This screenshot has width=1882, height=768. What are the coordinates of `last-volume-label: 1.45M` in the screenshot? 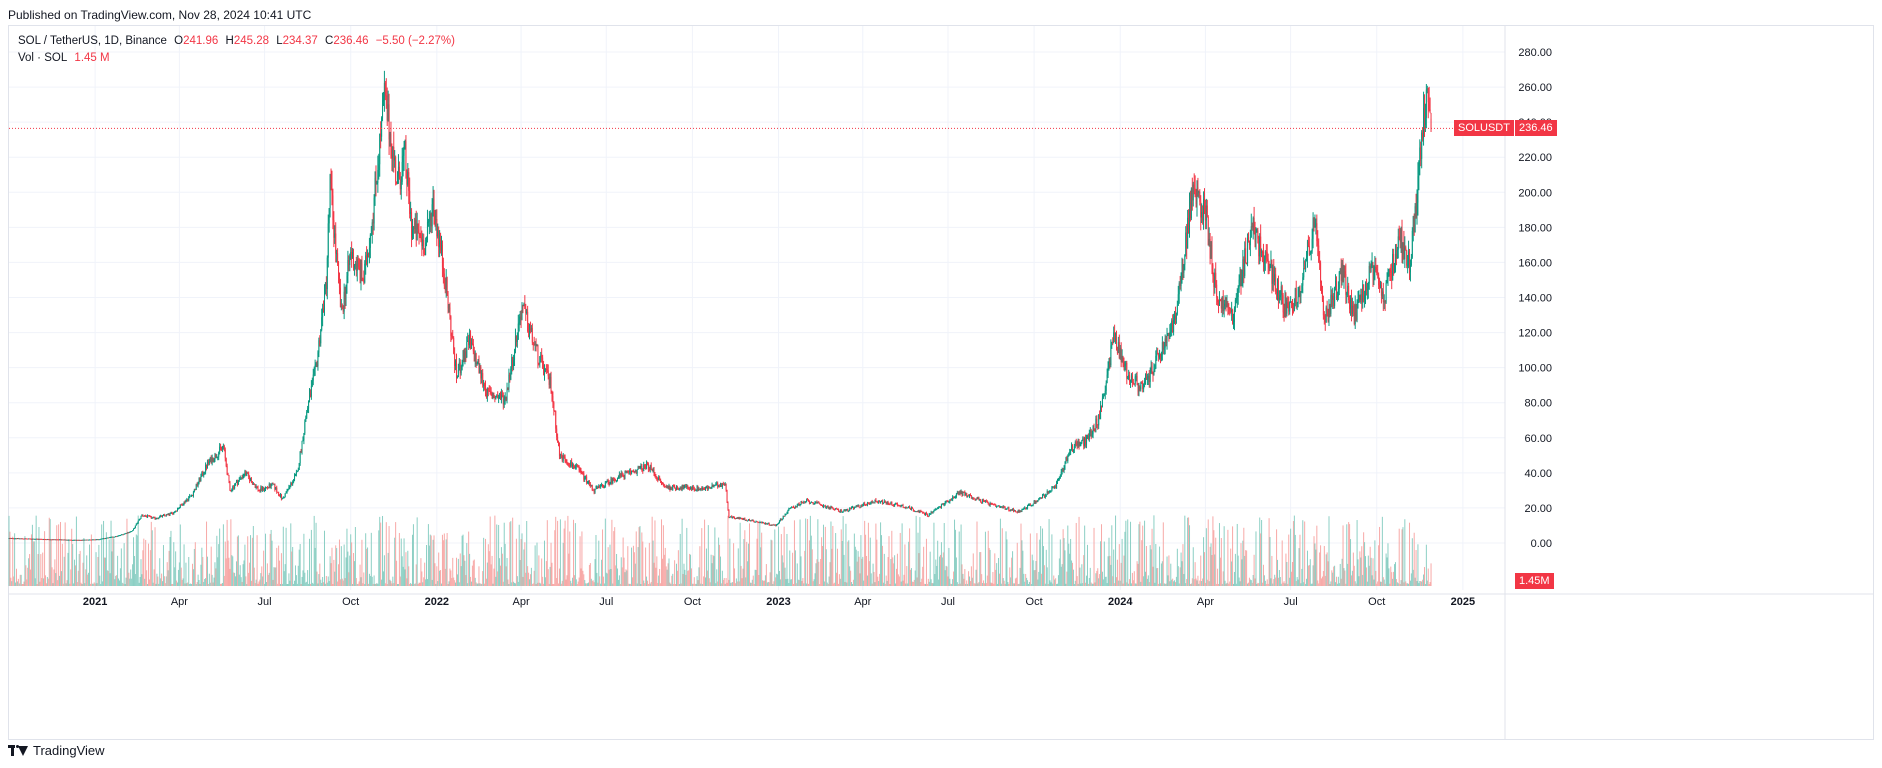 It's located at (1534, 581).